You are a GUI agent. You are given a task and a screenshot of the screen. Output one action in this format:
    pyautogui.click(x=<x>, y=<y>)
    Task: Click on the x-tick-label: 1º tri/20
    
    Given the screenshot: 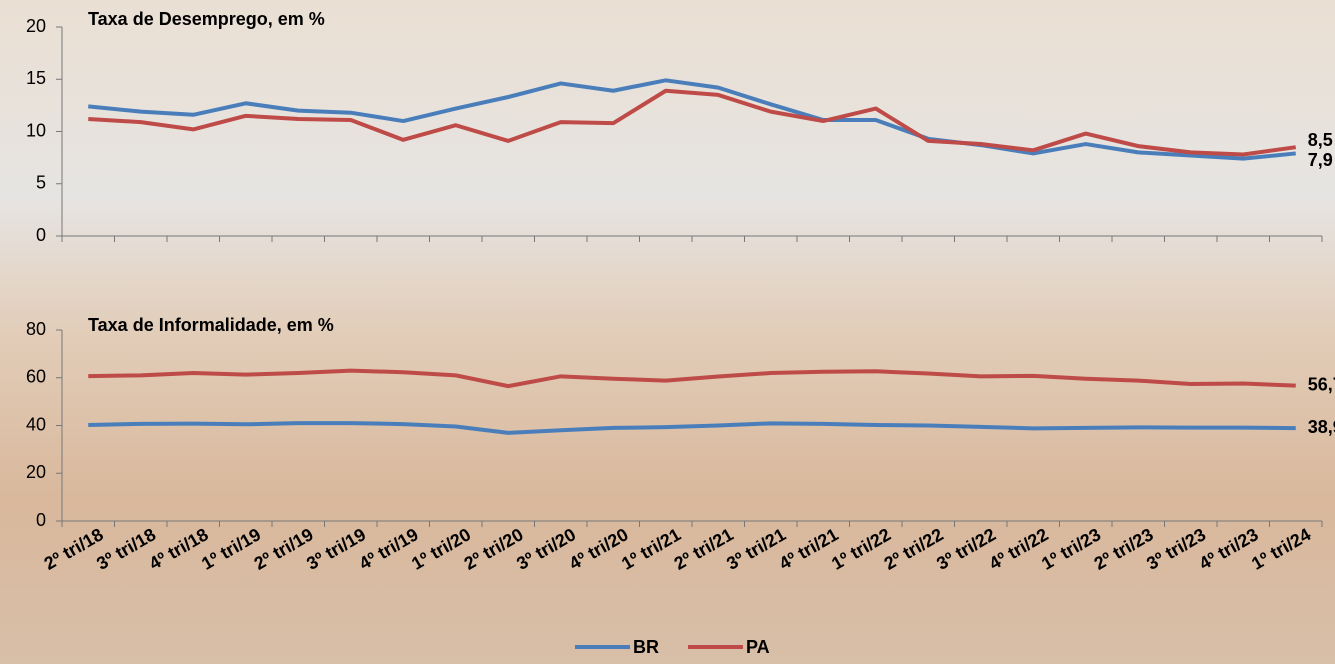 What is the action you would take?
    pyautogui.click(x=441, y=549)
    